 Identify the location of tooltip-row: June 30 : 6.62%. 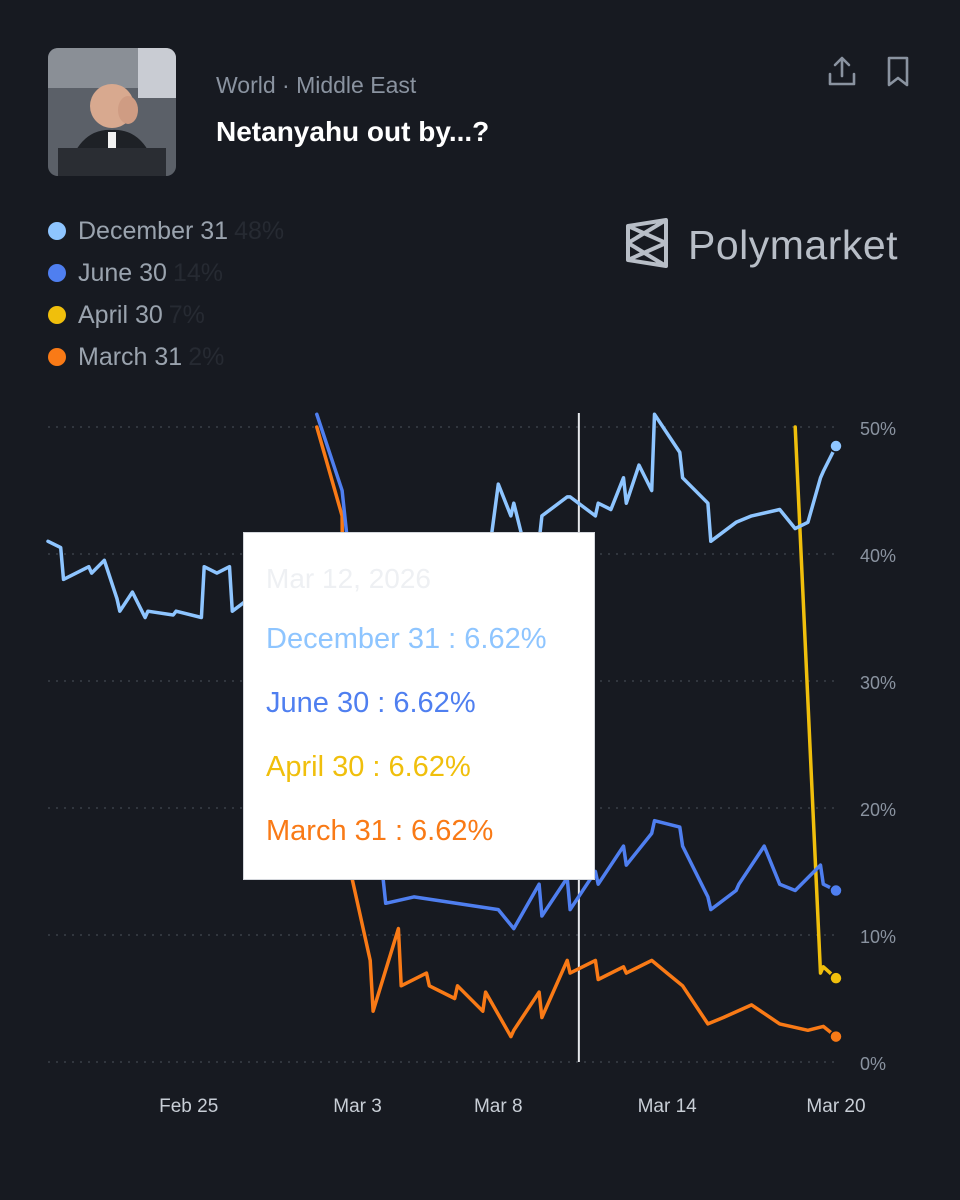
(371, 703).